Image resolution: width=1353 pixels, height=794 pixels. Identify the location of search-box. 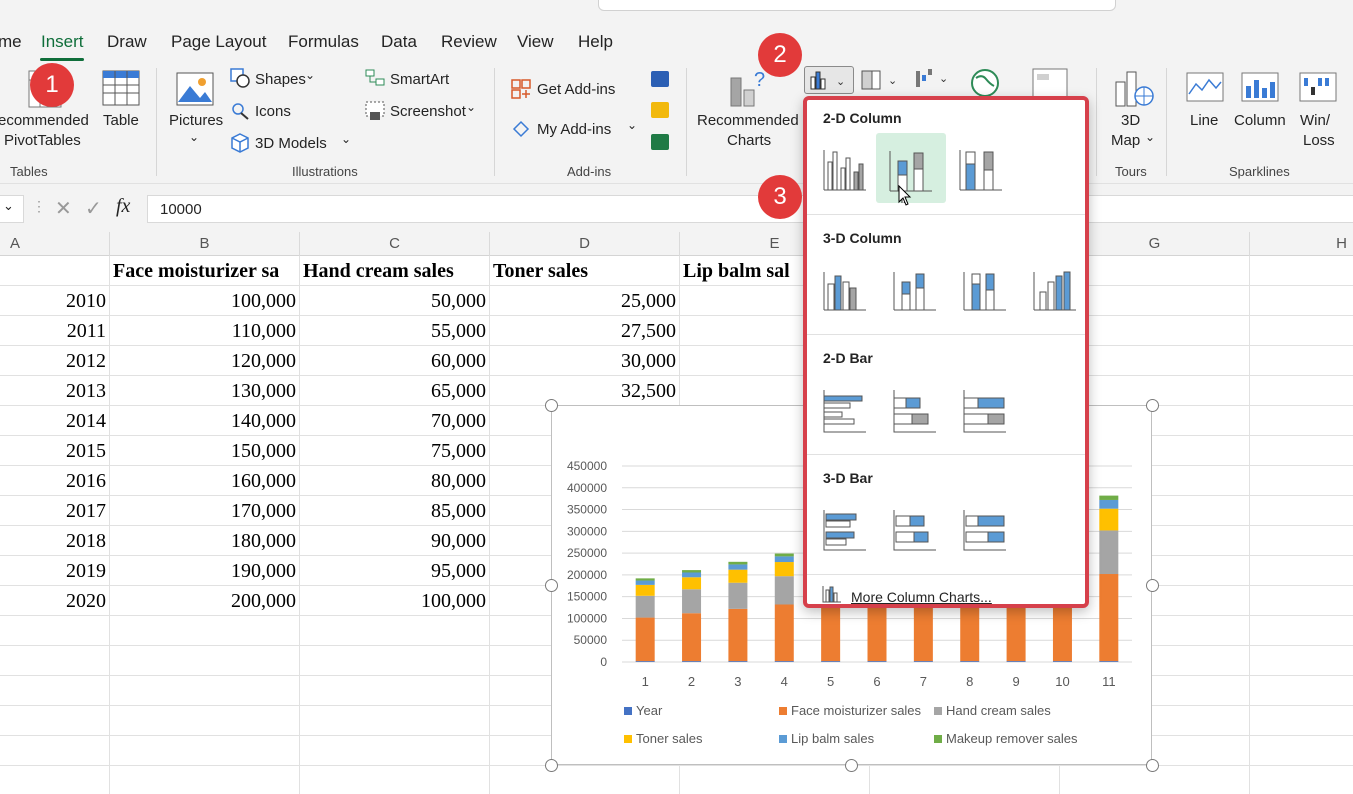
(857, 5).